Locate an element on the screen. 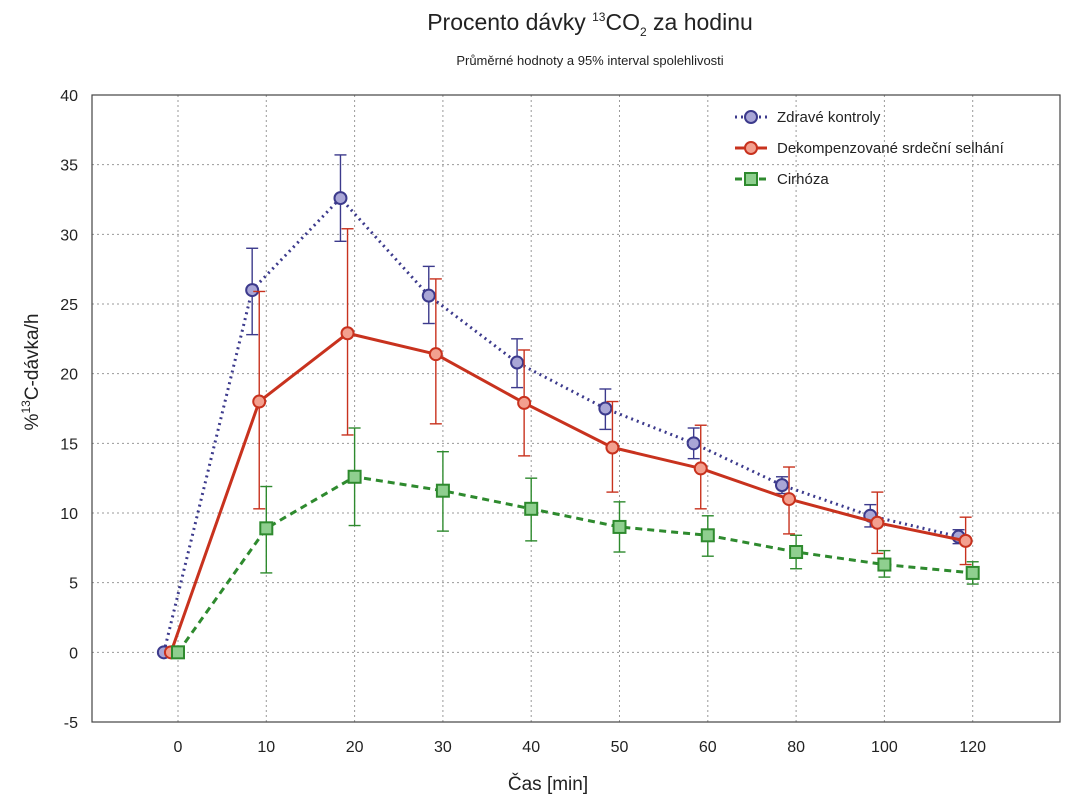 The width and height of the screenshot is (1080, 800). y-tick-label: 0 is located at coordinates (73, 653).